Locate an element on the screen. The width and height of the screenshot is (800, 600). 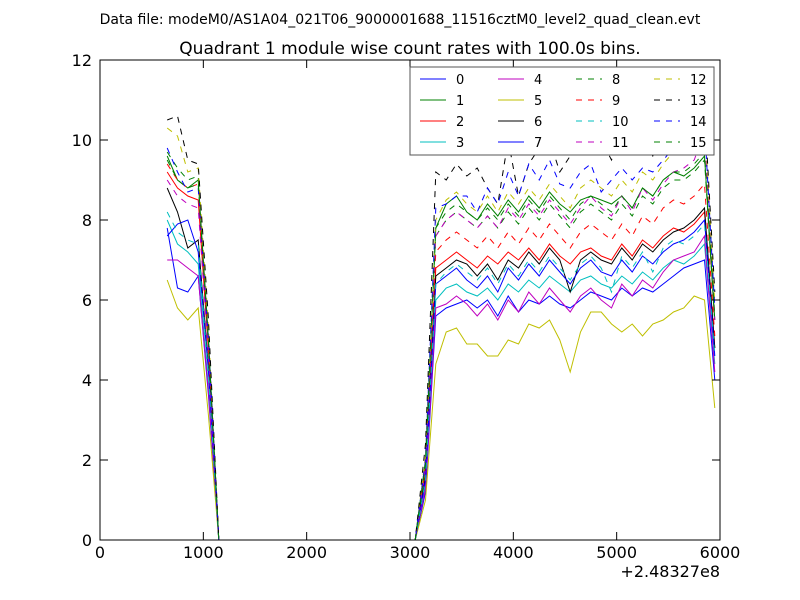
legend-label-7: 7 is located at coordinates (538, 143).